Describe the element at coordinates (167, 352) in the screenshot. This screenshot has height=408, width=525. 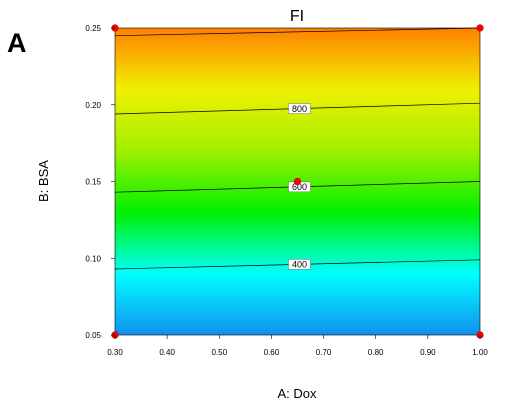
I see `x-tick-label: 0.40` at that location.